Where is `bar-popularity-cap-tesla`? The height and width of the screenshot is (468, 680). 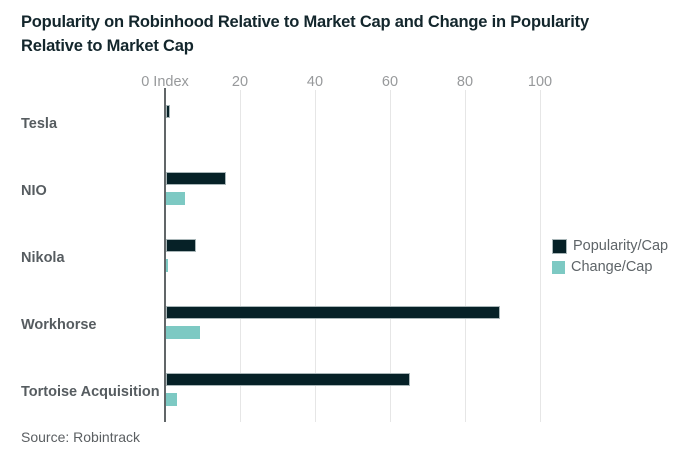
bar-popularity-cap-tesla is located at coordinates (168, 111).